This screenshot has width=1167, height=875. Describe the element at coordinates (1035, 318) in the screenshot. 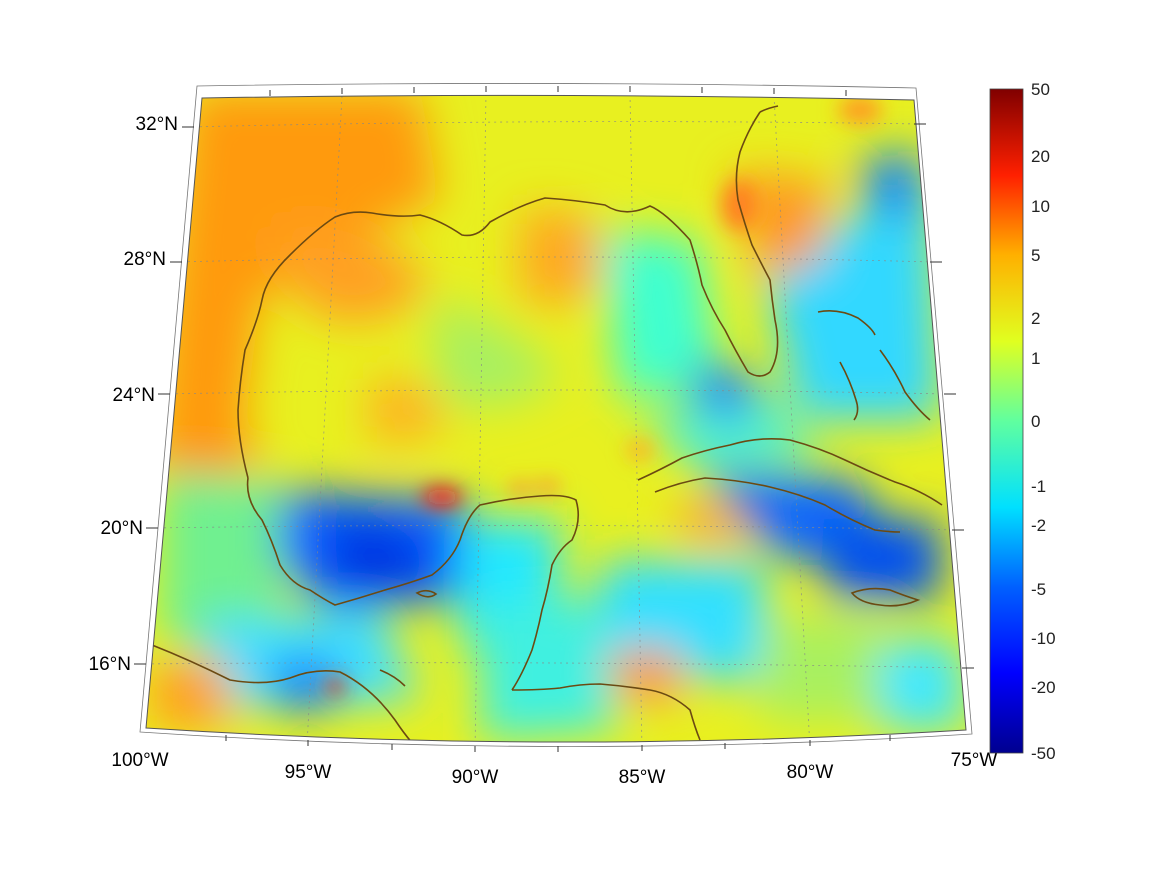

I see `colorbar-tick-label: 2` at that location.